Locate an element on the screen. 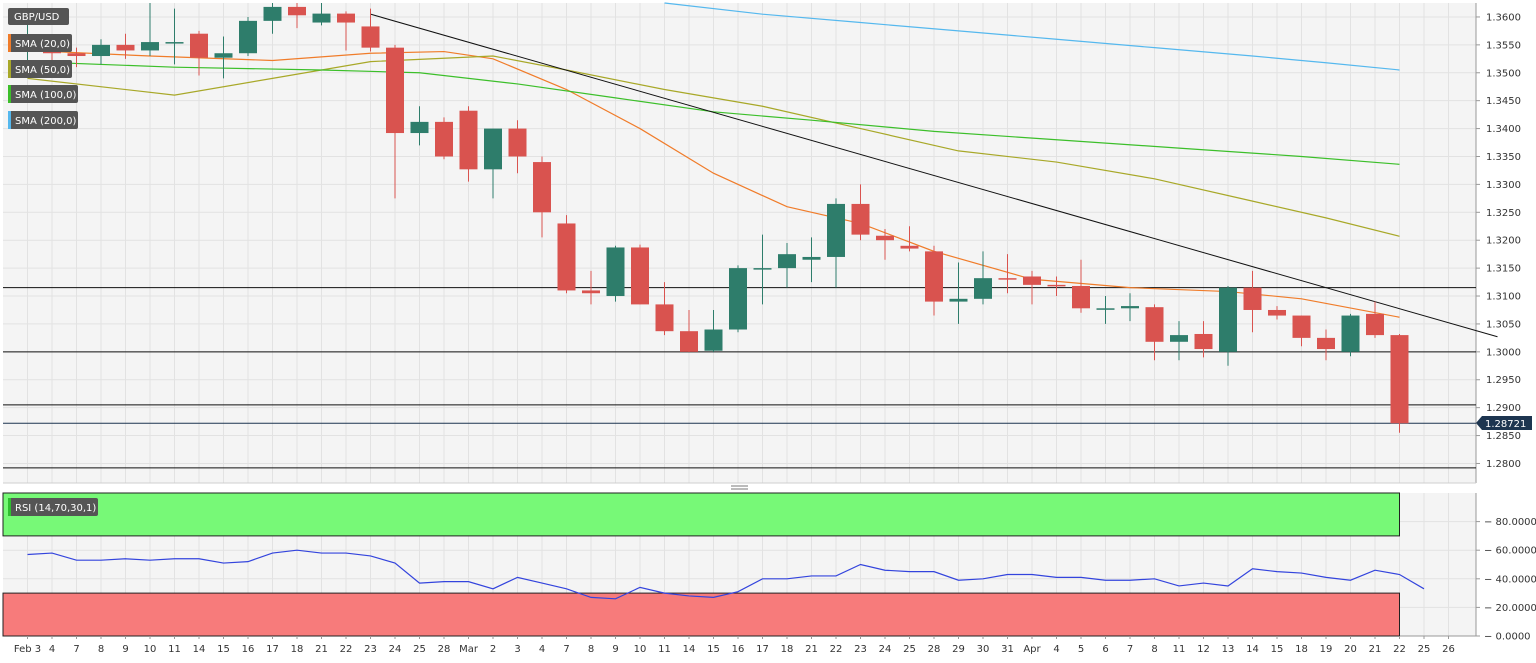  legend-sma-200: SMA (200,0) is located at coordinates (43, 120).